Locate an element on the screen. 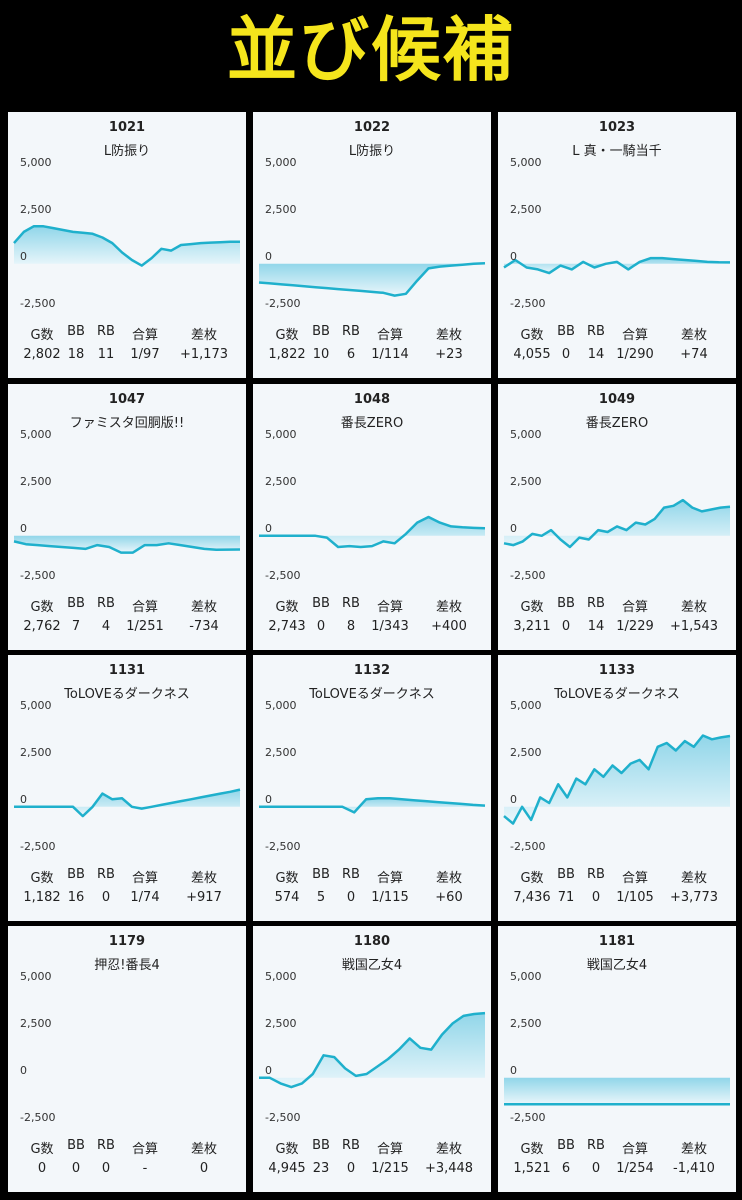  machine-name: 番長ZERO is located at coordinates (617, 423).